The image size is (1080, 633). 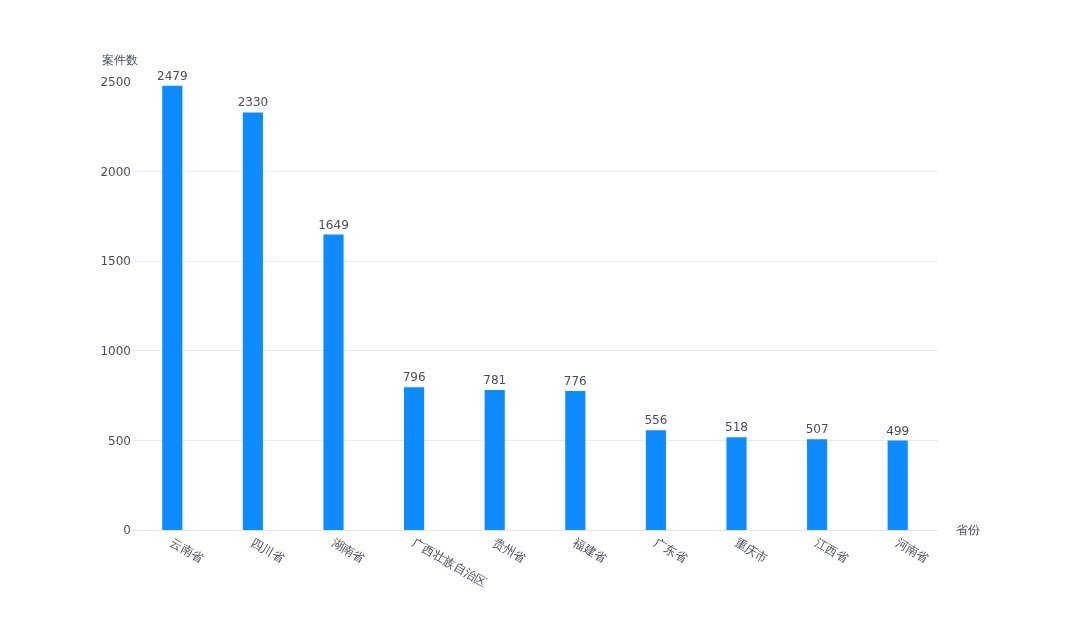 I want to click on x-tick-label: 福建省, so click(x=589, y=550).